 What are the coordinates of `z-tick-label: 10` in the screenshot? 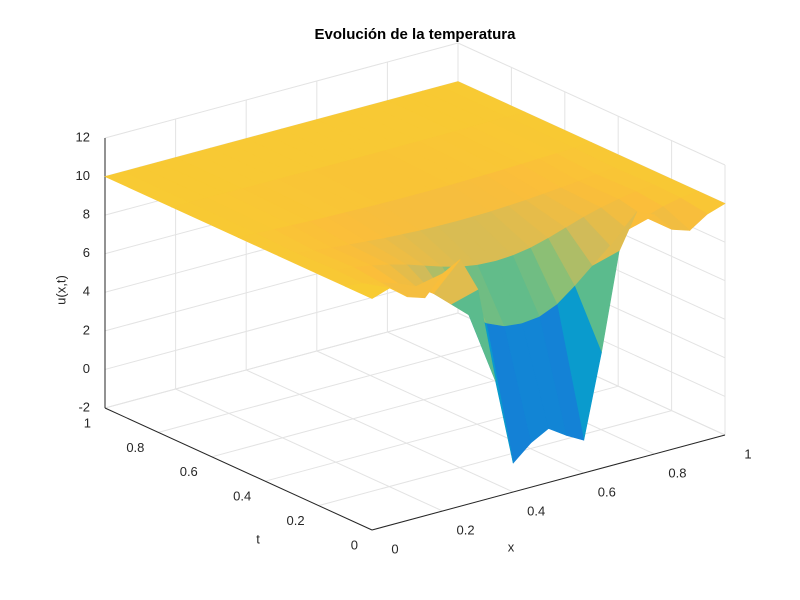 It's located at (83, 175).